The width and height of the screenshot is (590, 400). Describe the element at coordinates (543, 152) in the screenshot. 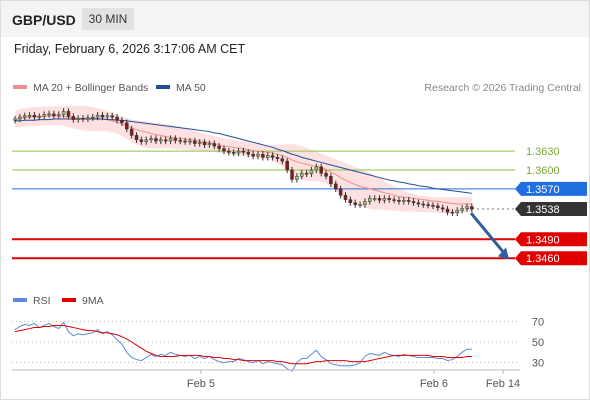

I see `resistance-label: 1.3630` at that location.